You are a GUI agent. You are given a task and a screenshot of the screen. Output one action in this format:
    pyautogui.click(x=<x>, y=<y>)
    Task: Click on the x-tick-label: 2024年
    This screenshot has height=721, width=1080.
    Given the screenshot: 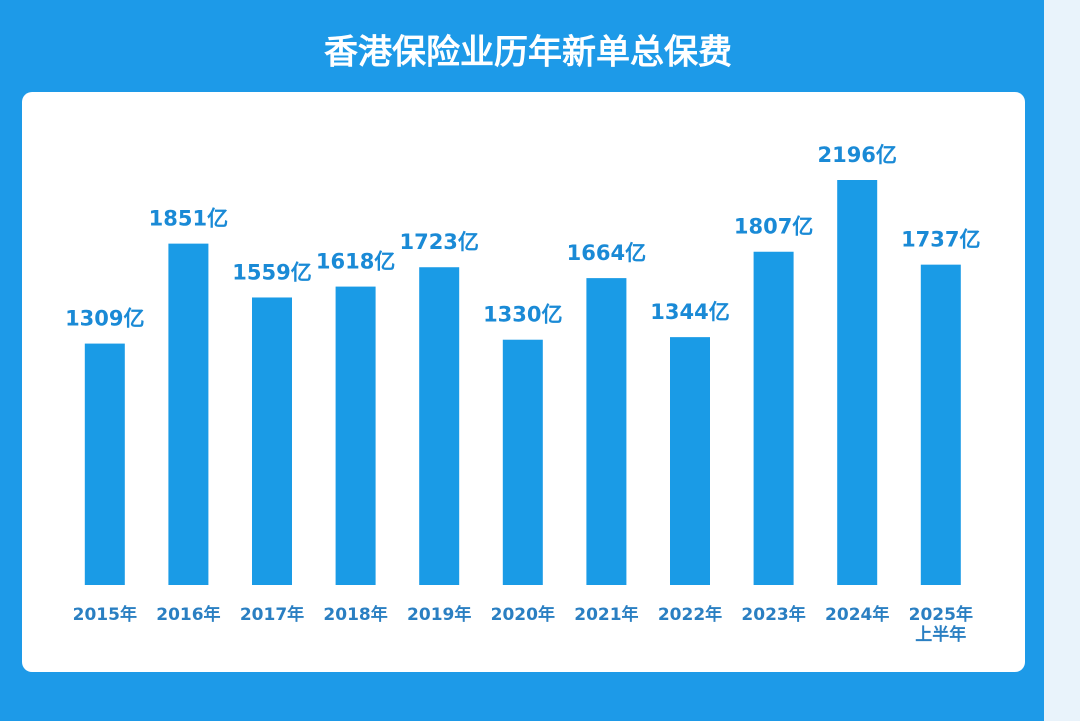 What is the action you would take?
    pyautogui.click(x=857, y=614)
    